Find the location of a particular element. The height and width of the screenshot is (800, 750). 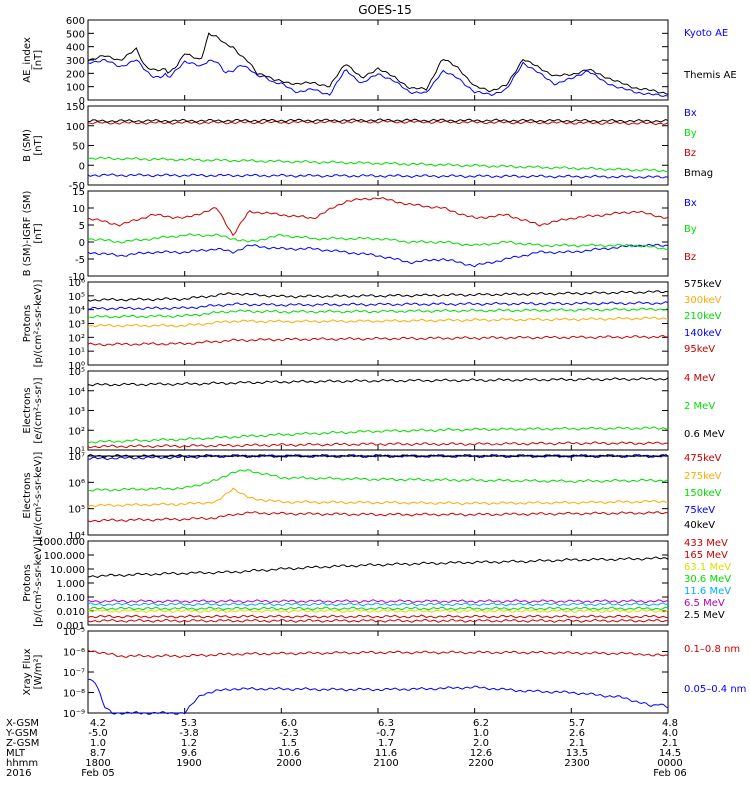

time-row-value: 2200 is located at coordinates (480, 763).